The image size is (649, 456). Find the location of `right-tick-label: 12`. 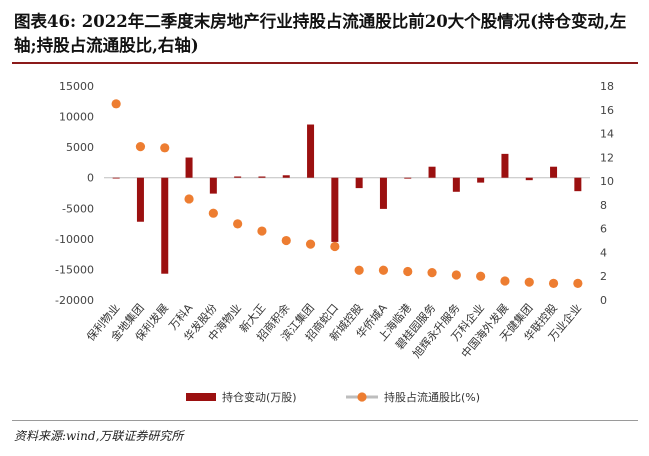

right-tick-label: 12 is located at coordinates (607, 157).